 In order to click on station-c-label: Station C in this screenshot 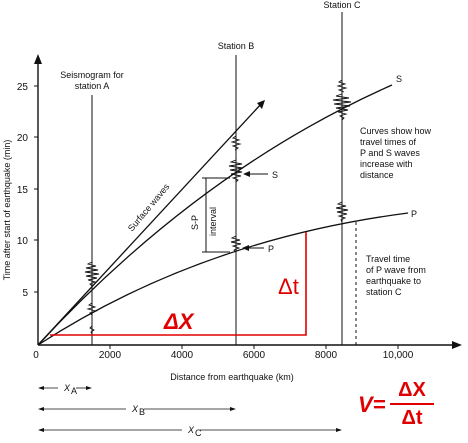, I will do `click(342, 5)`.